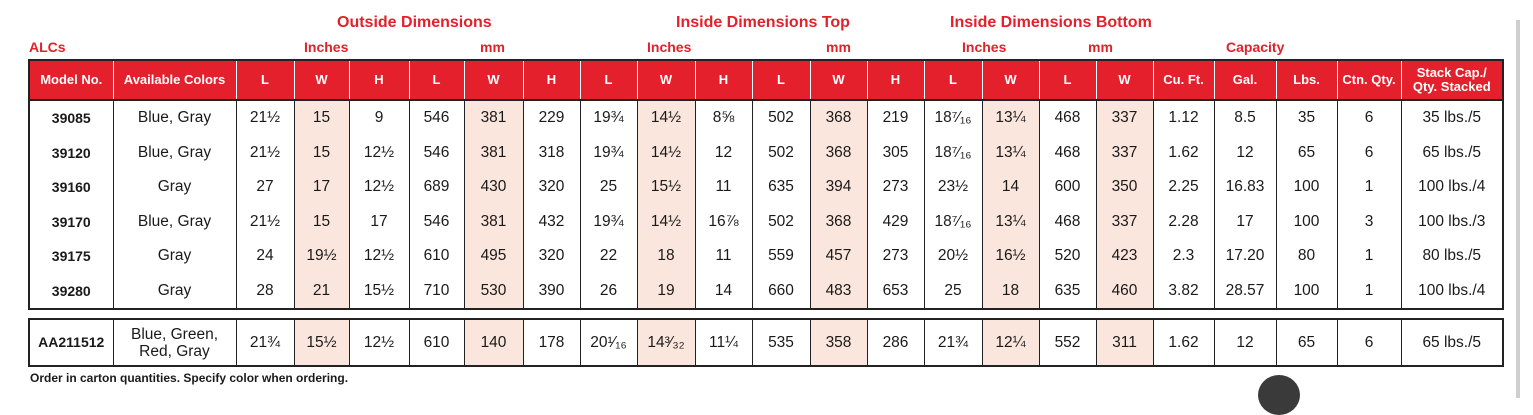  I want to click on model-cell: AA211512, so click(71, 342).